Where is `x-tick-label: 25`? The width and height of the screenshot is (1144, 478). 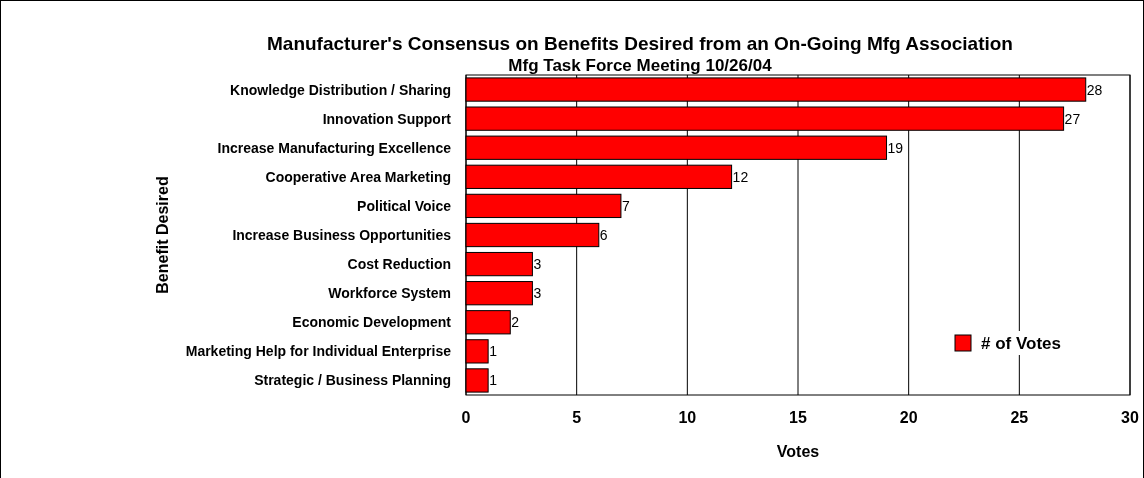 x-tick-label: 25 is located at coordinates (1019, 417).